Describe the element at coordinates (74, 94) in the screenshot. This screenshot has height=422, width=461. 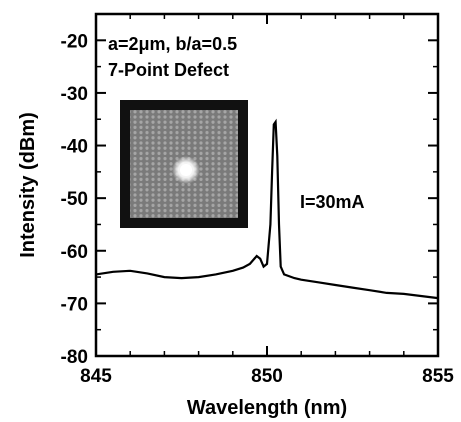
I see `y-tick-label: -30` at that location.